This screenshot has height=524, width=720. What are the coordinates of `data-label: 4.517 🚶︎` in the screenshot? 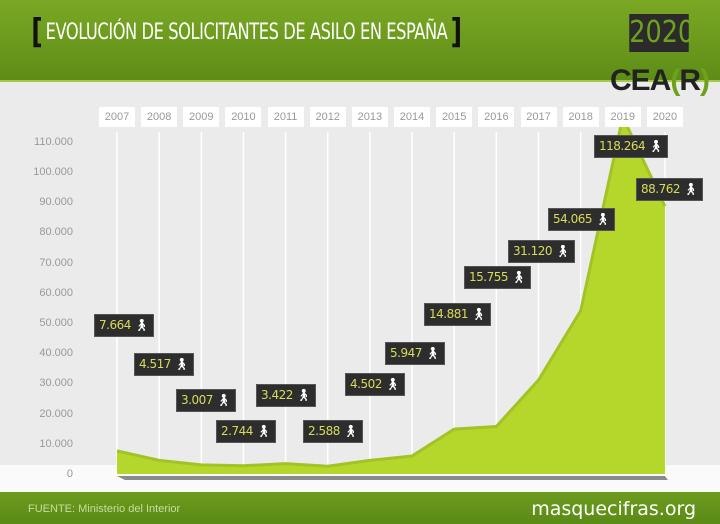 It's located at (164, 364).